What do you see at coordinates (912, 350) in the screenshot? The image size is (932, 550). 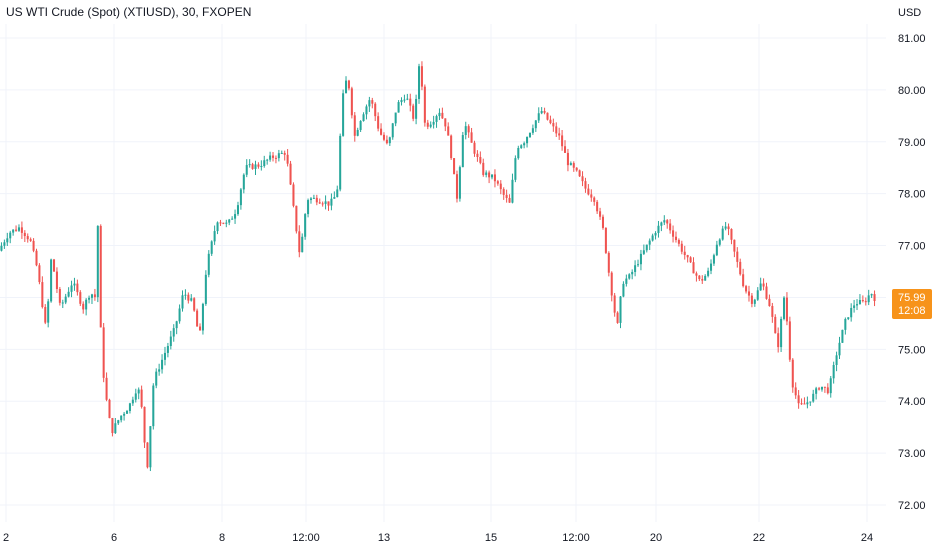 I see `y-tick-label: 75.00` at bounding box center [912, 350].